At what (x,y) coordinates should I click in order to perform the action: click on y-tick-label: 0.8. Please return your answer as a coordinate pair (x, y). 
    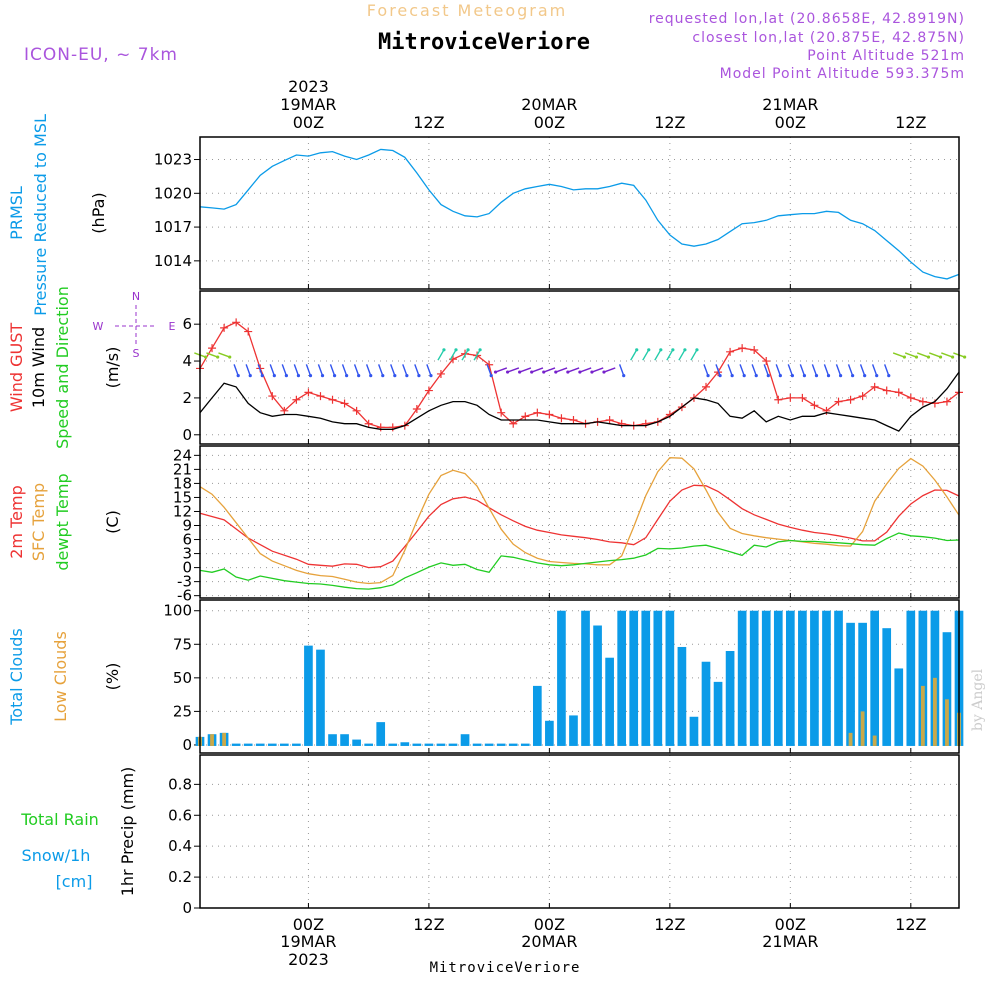
    Looking at the image, I should click on (180, 784).